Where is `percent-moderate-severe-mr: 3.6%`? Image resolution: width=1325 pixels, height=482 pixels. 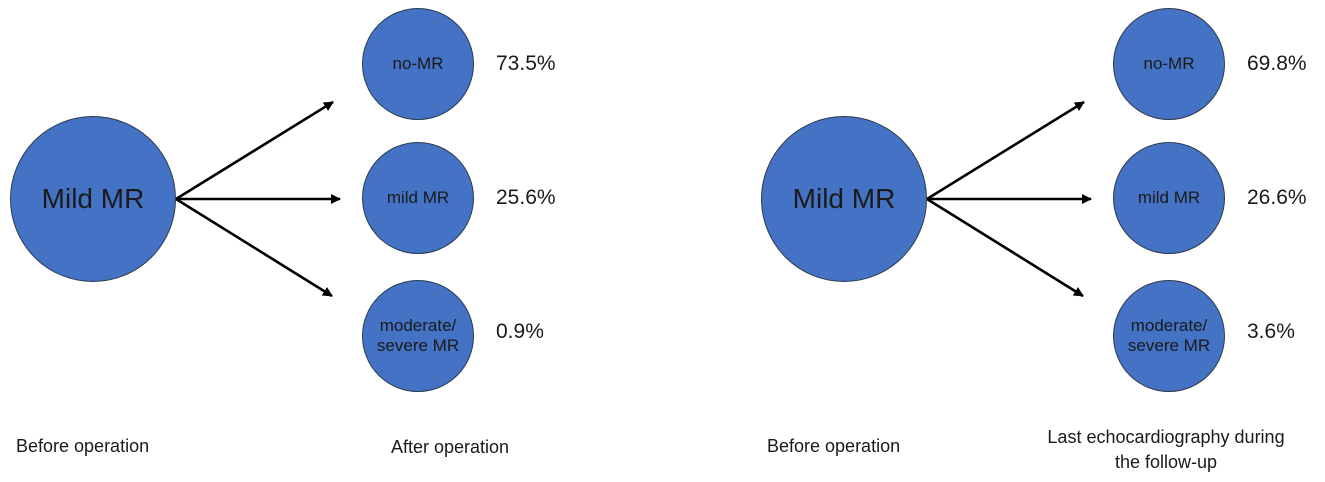
percent-moderate-severe-mr: 3.6% is located at coordinates (1271, 331).